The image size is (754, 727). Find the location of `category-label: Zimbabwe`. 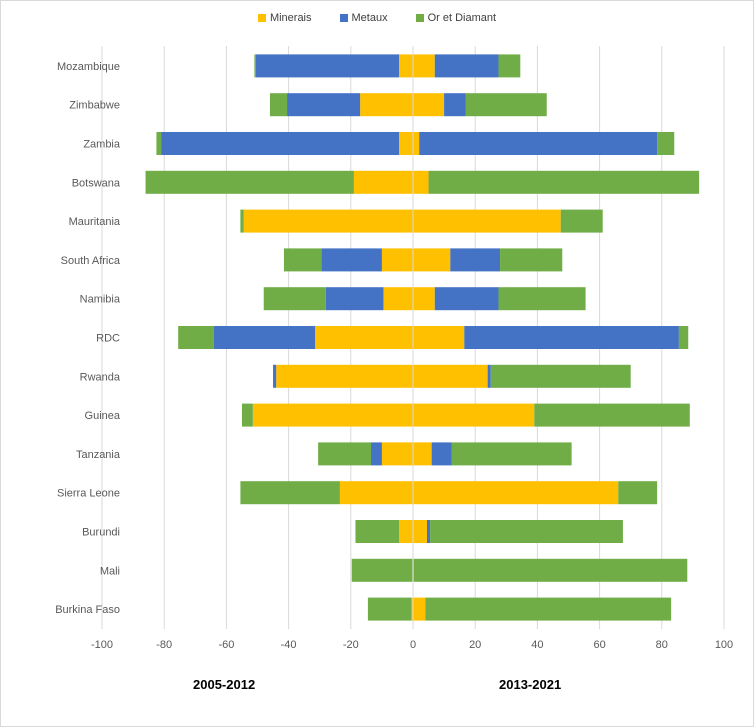

category-label: Zimbabwe is located at coordinates (94, 106).